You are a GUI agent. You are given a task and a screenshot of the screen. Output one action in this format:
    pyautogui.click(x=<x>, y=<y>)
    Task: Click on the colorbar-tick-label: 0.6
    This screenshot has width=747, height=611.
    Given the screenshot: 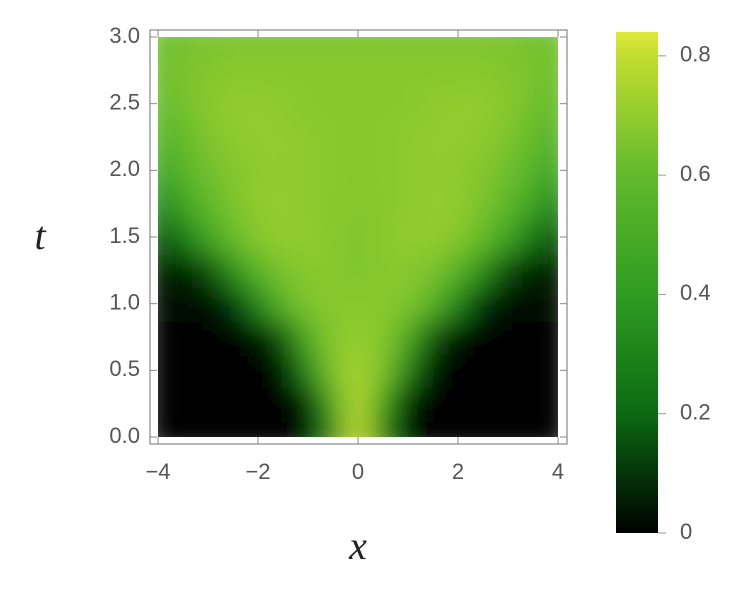 What is the action you would take?
    pyautogui.click(x=695, y=173)
    